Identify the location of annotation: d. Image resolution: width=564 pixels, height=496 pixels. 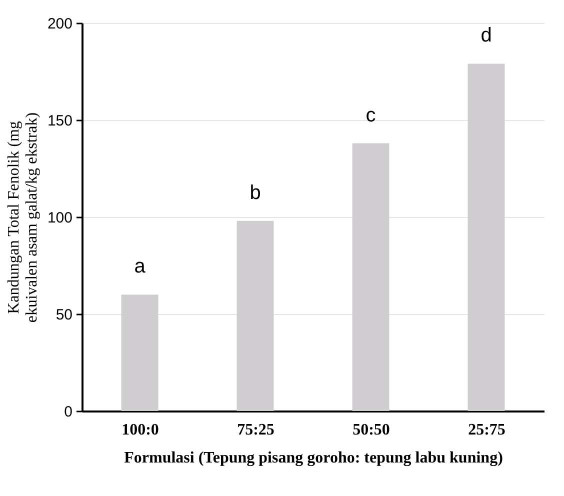
(486, 35).